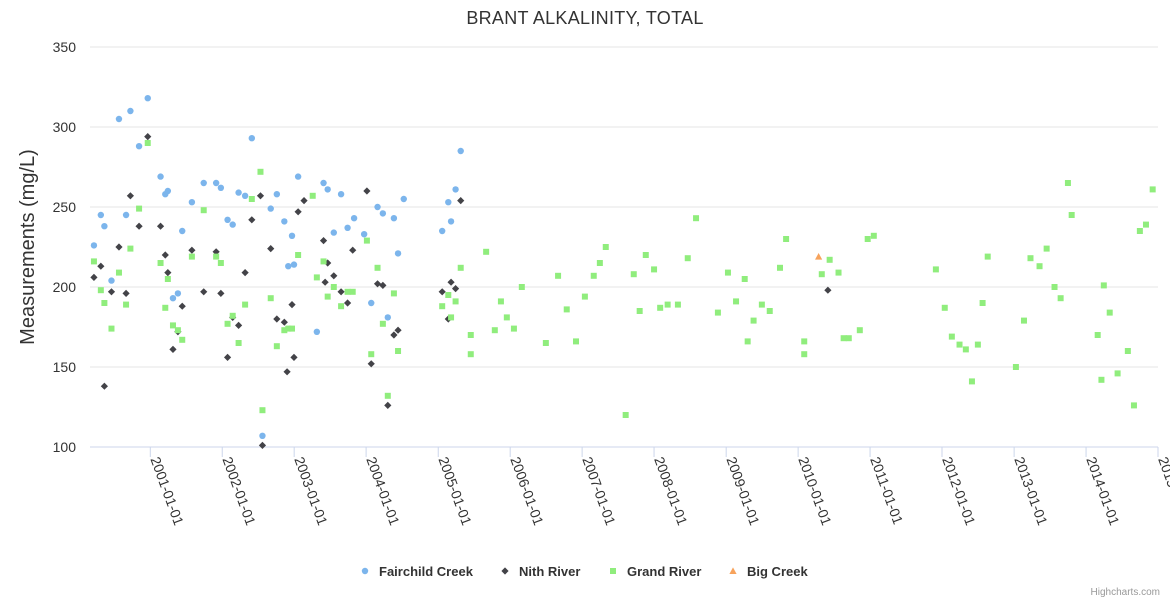 This screenshot has width=1170, height=600. I want to click on credits-link: Highcharts.com, so click(1125, 592).